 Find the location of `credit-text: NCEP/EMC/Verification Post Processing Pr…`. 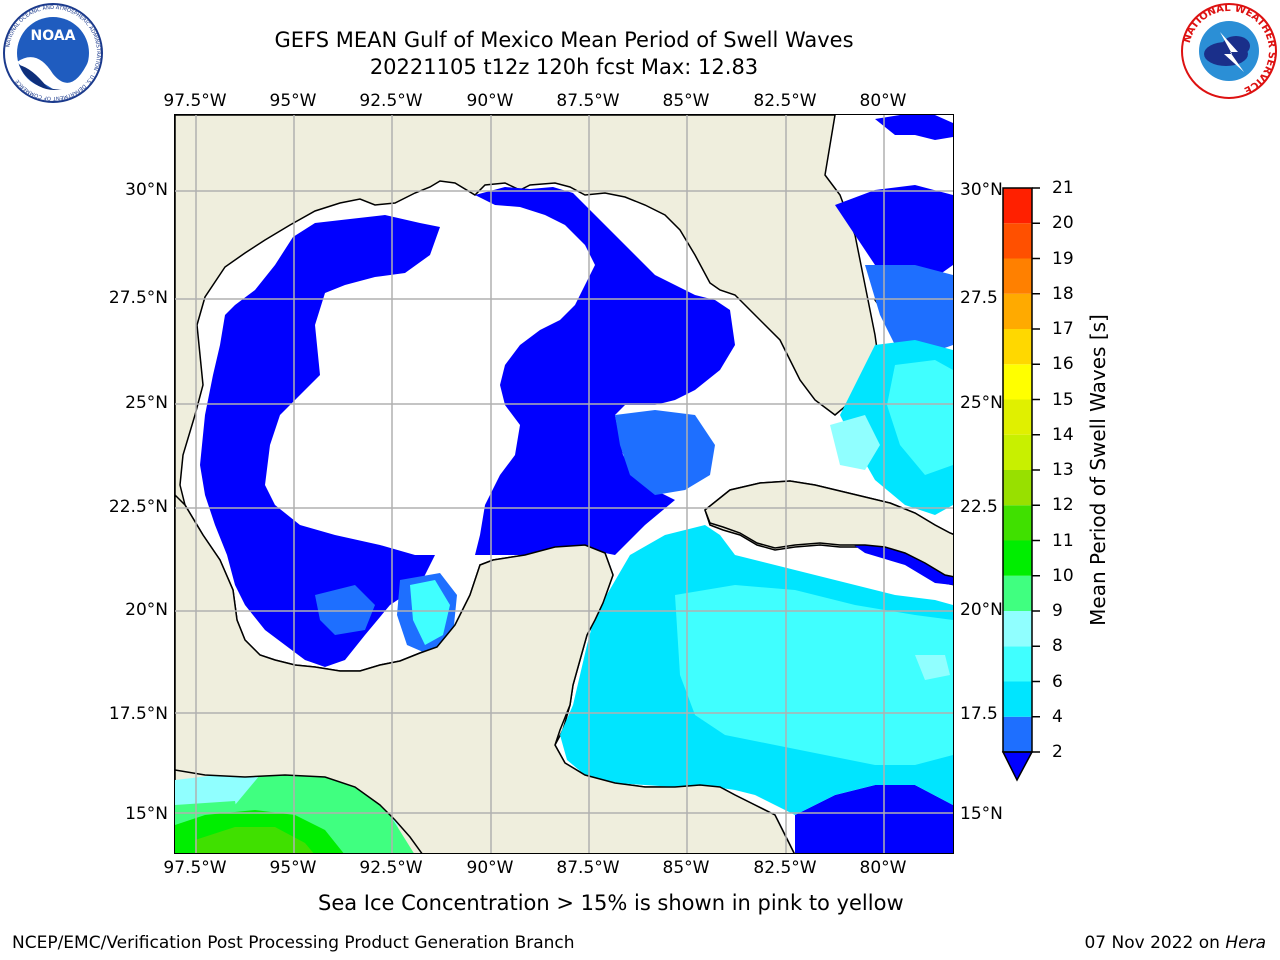

credit-text: NCEP/EMC/Verification Post Processing Pr… is located at coordinates (293, 943).